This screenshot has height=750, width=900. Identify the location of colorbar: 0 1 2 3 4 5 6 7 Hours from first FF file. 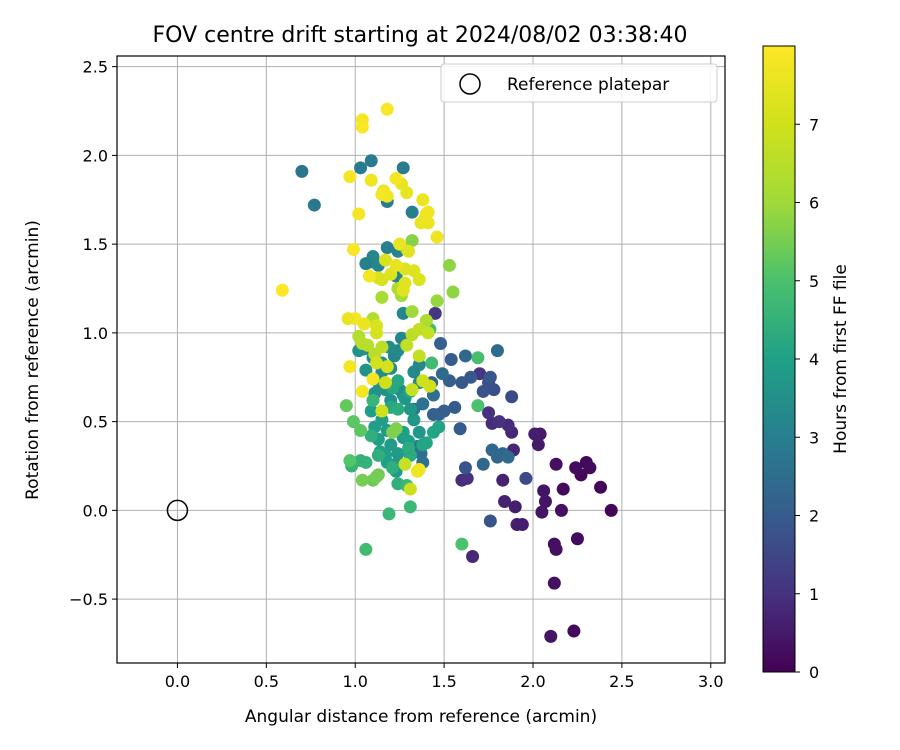
(806, 363).